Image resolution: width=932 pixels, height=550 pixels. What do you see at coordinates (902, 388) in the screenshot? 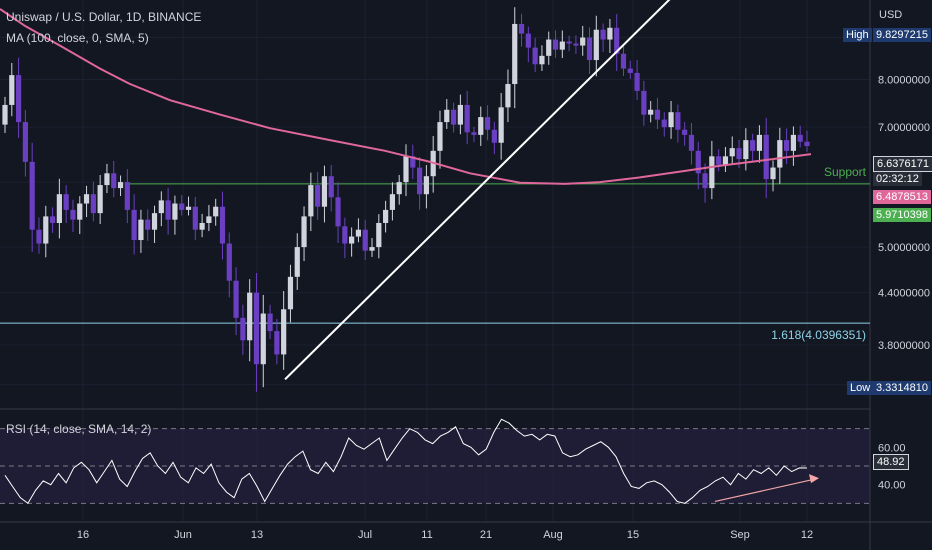
I see `low-value: 3.3314810` at bounding box center [902, 388].